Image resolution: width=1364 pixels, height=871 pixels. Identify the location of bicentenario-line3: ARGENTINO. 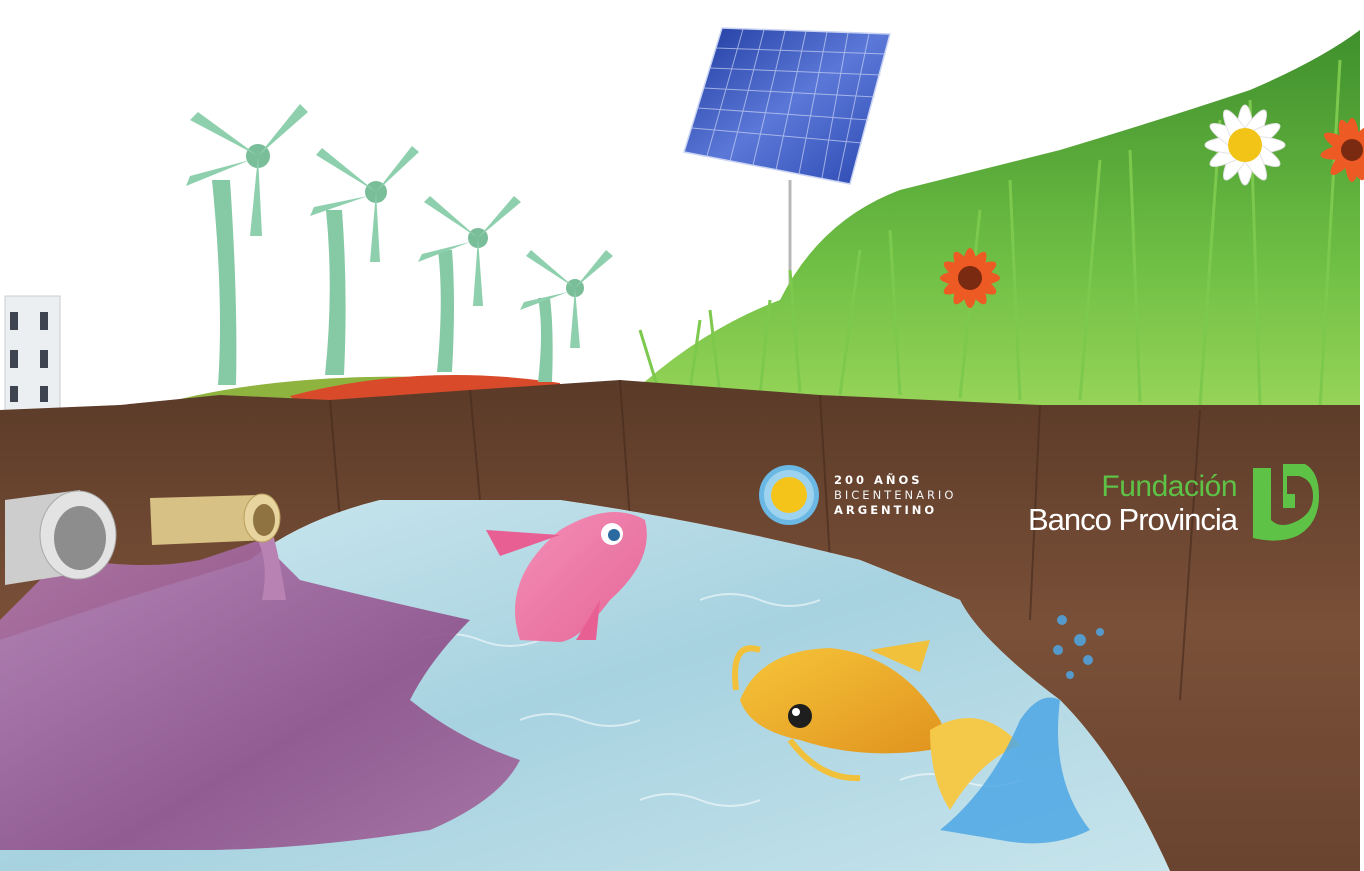
(886, 509).